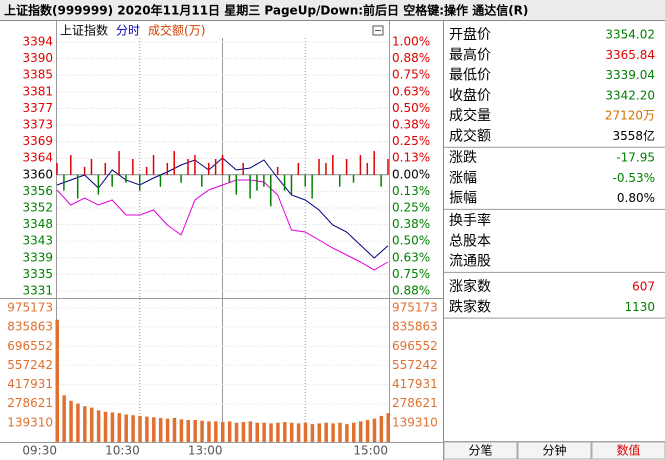  What do you see at coordinates (30, 403) in the screenshot?
I see `volume-tick-label: 278621` at bounding box center [30, 403].